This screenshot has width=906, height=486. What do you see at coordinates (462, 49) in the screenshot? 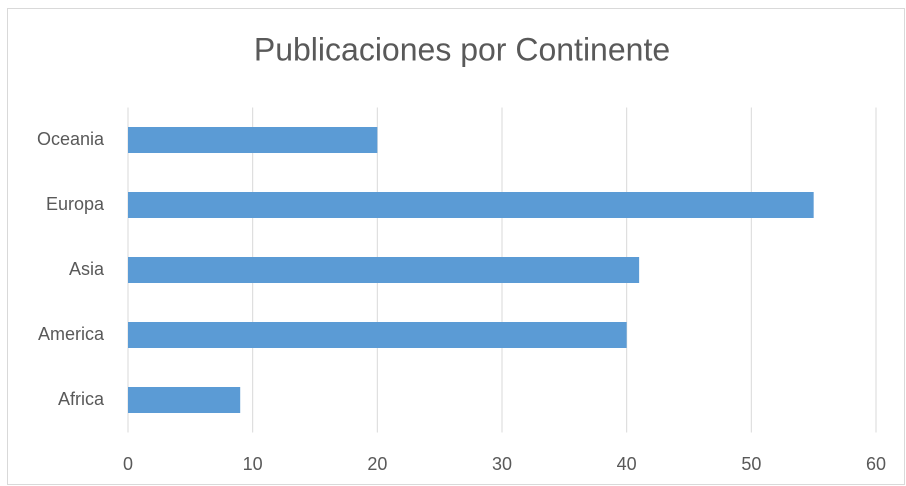
I see `chart-title: Publicaciones por Continente` at bounding box center [462, 49].